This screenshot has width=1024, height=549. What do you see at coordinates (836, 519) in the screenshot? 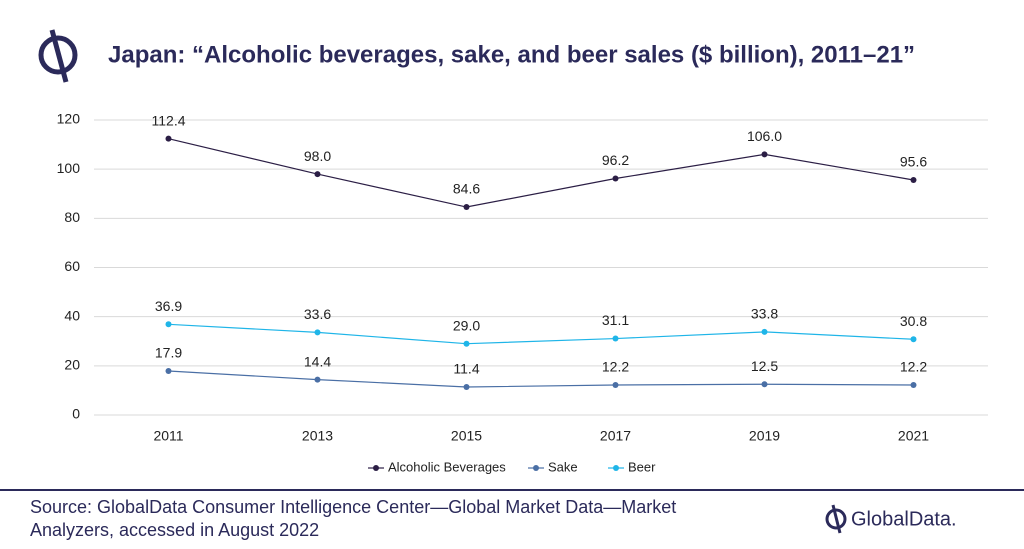
I see `logo-mark` at bounding box center [836, 519].